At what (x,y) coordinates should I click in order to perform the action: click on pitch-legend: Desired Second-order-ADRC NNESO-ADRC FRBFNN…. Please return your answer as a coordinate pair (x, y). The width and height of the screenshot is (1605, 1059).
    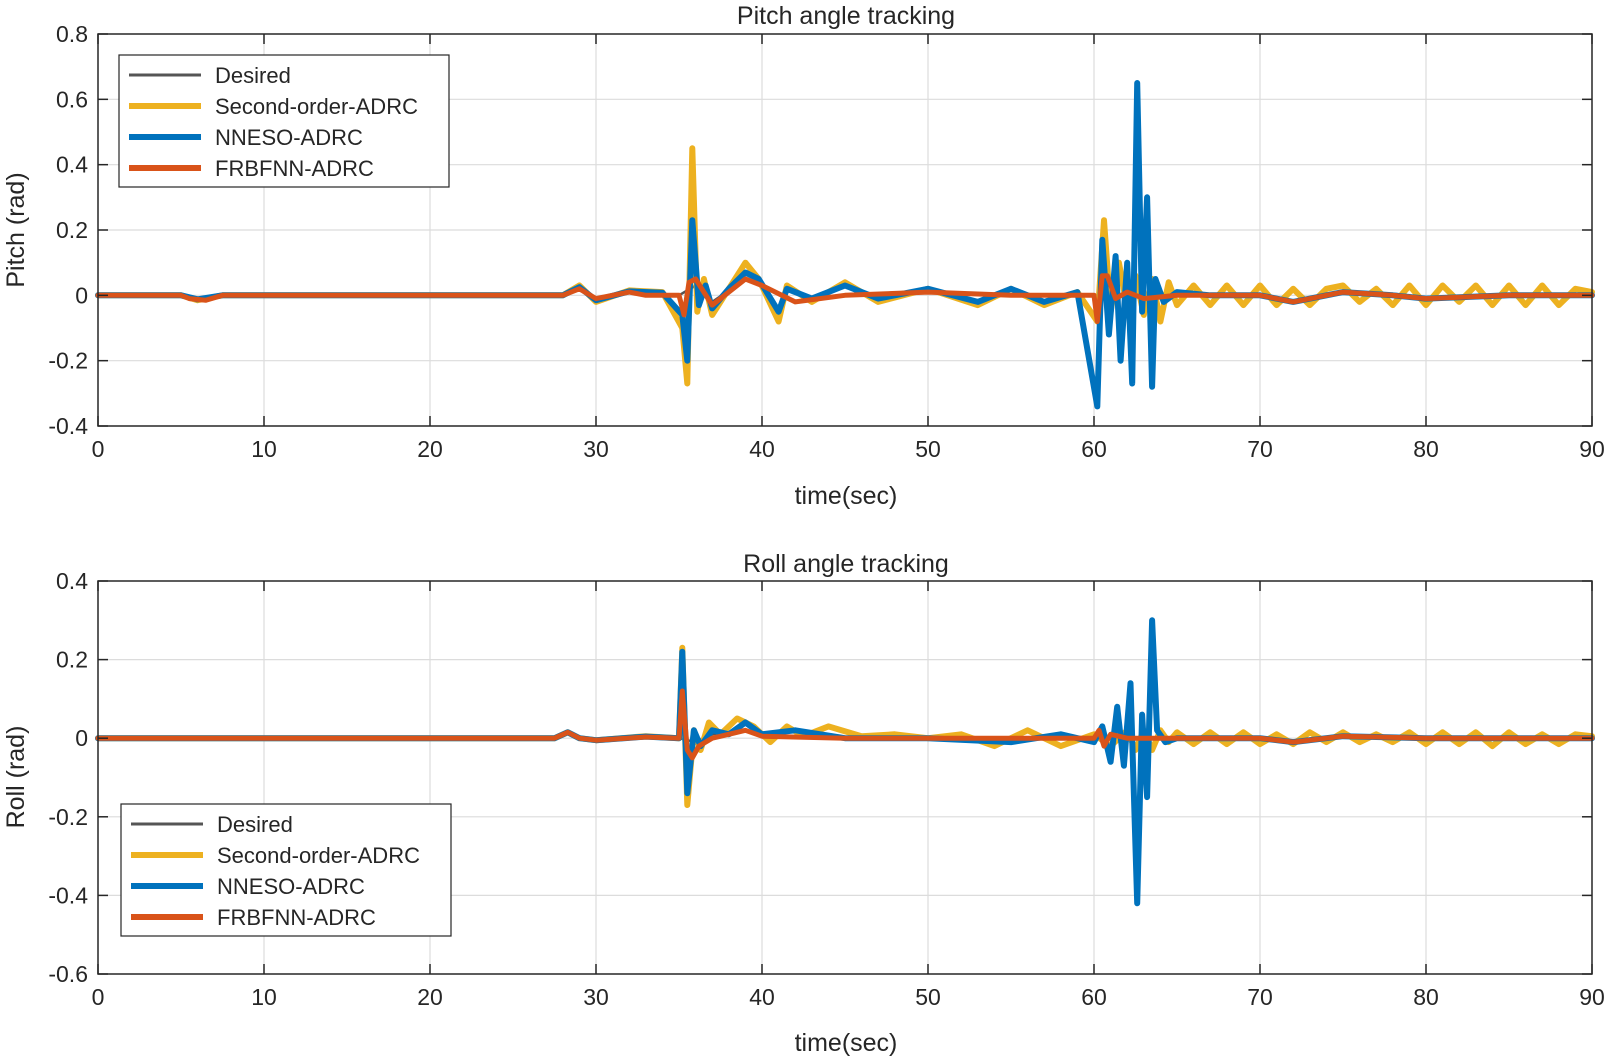
    Looking at the image, I should click on (284, 121).